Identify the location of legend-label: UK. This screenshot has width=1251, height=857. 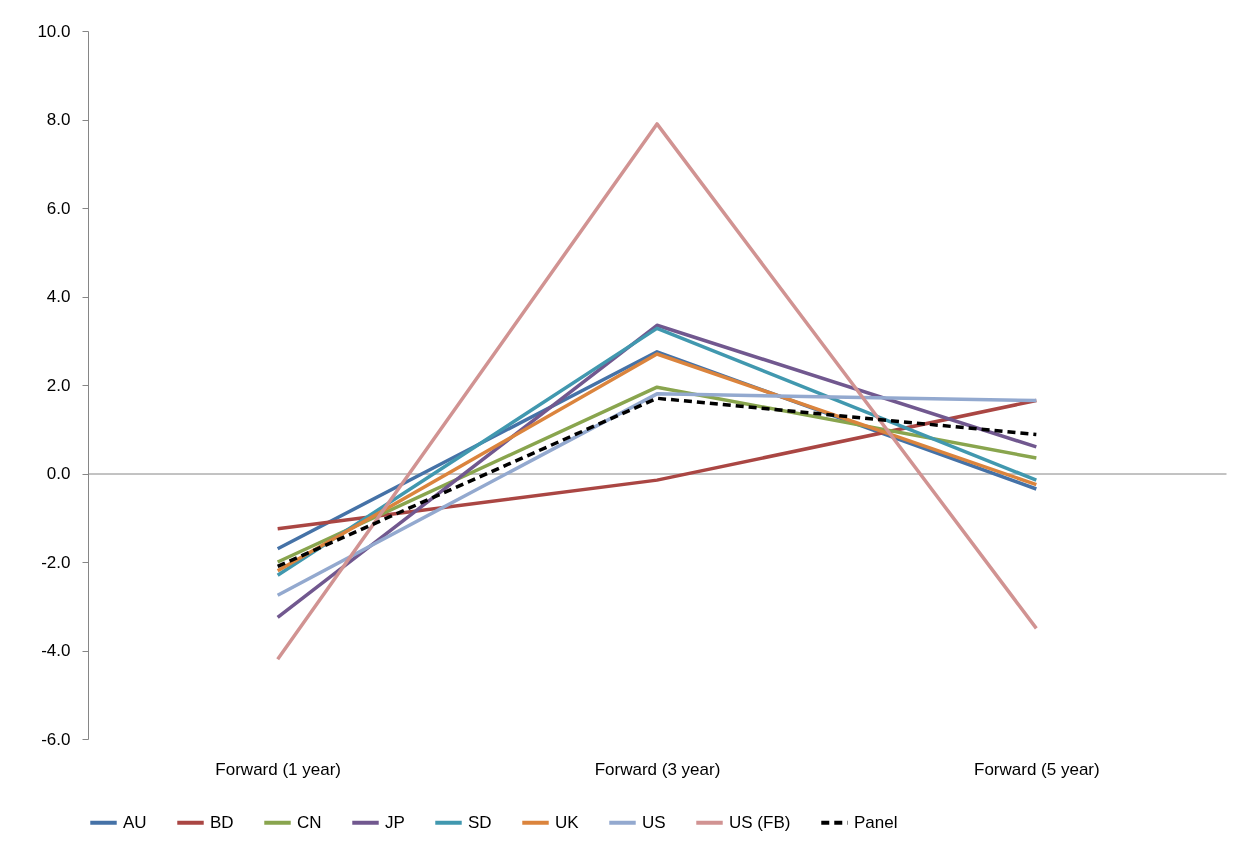
(567, 822).